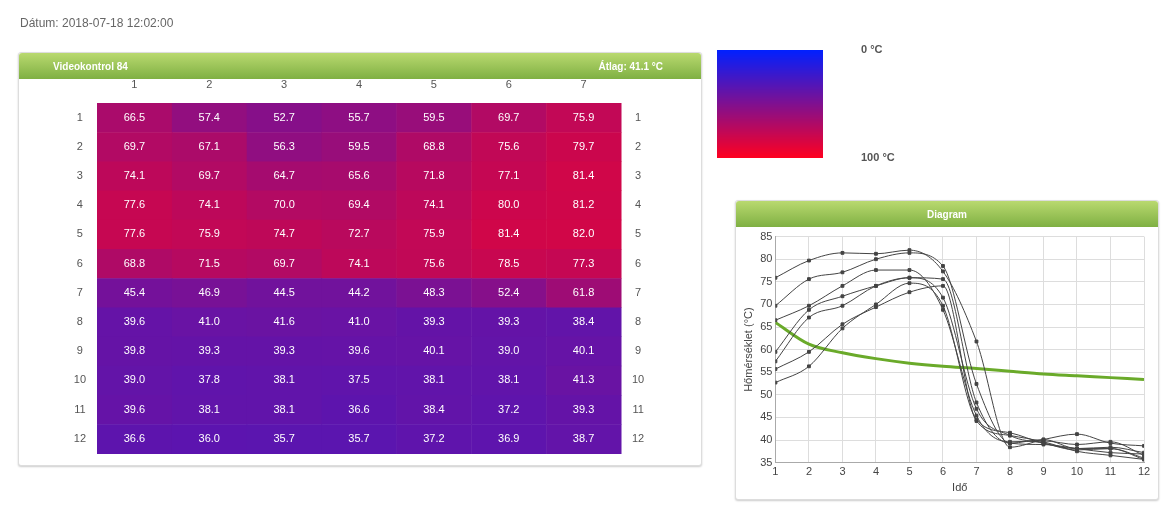 The image size is (1166, 506). Describe the element at coordinates (878, 157) in the screenshot. I see `color-bar-label: 100 °C` at that location.